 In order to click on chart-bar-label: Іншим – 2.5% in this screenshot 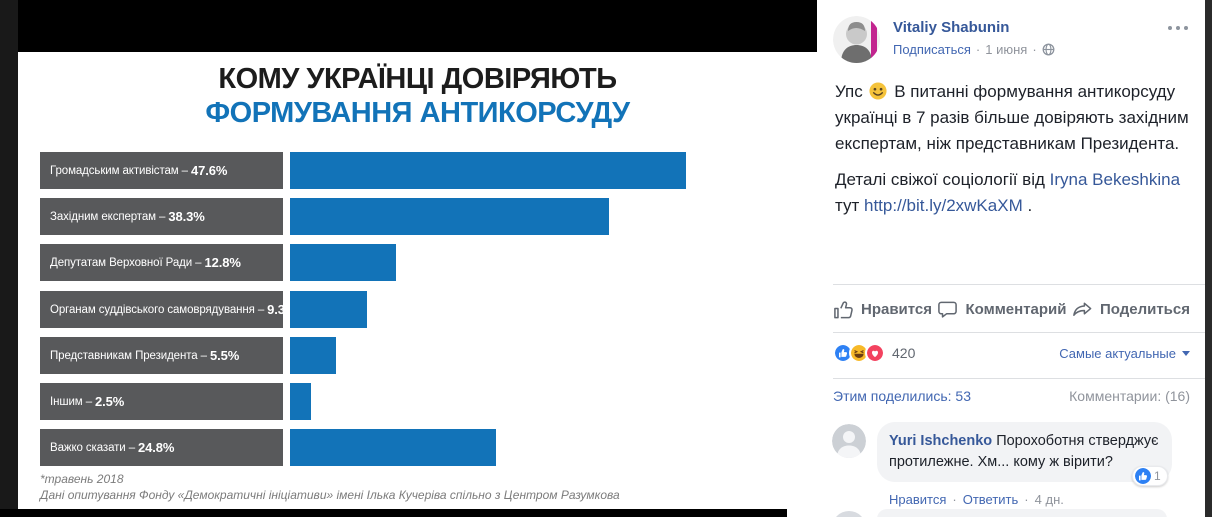, I will do `click(161, 401)`.